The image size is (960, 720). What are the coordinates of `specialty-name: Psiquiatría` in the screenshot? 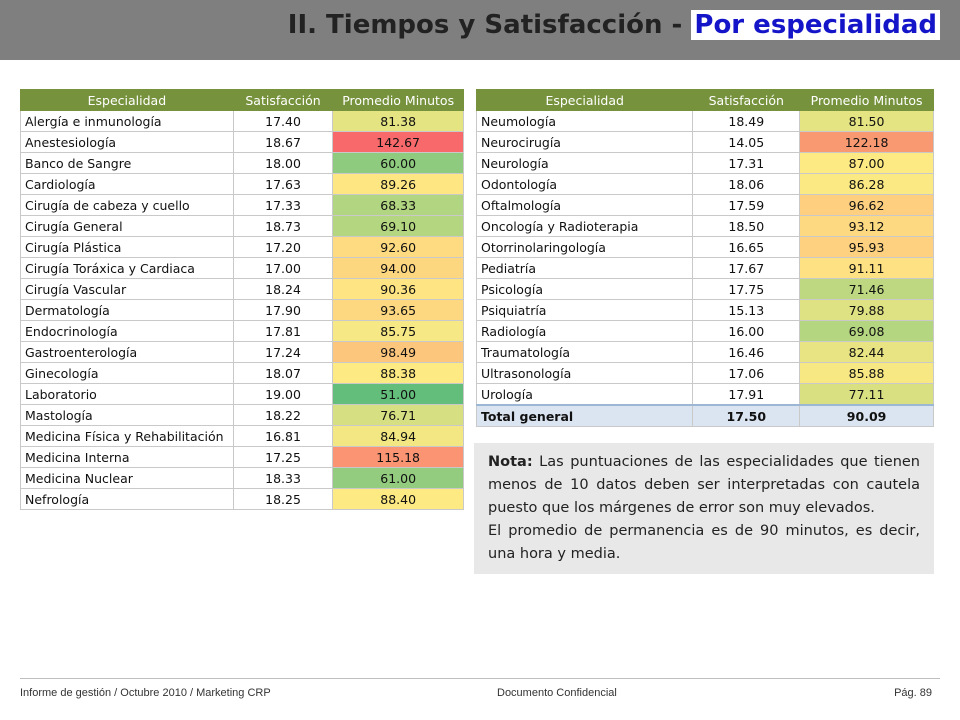 It's located at (584, 310).